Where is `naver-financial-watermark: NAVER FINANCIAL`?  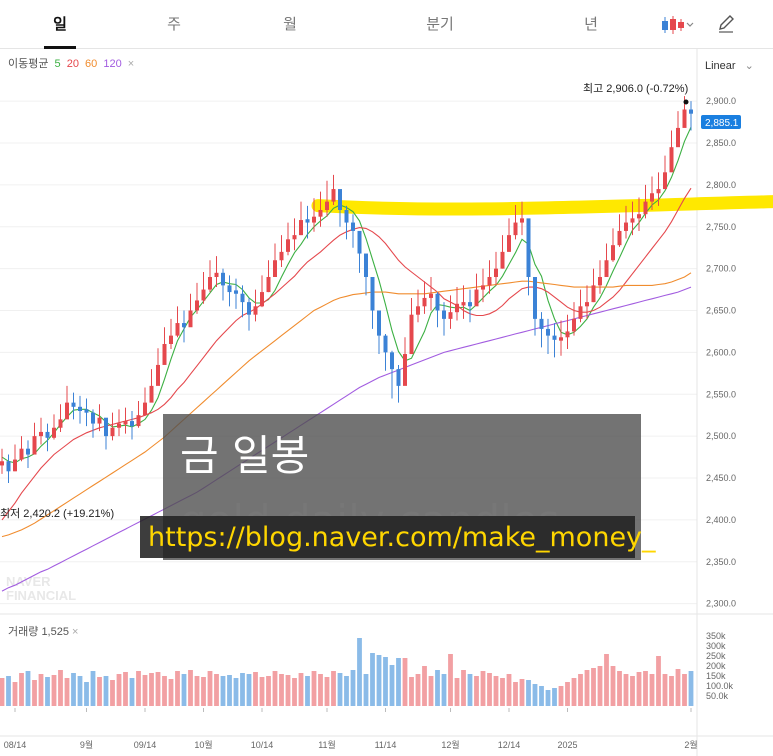
naver-financial-watermark: NAVER FINANCIAL is located at coordinates (41, 588).